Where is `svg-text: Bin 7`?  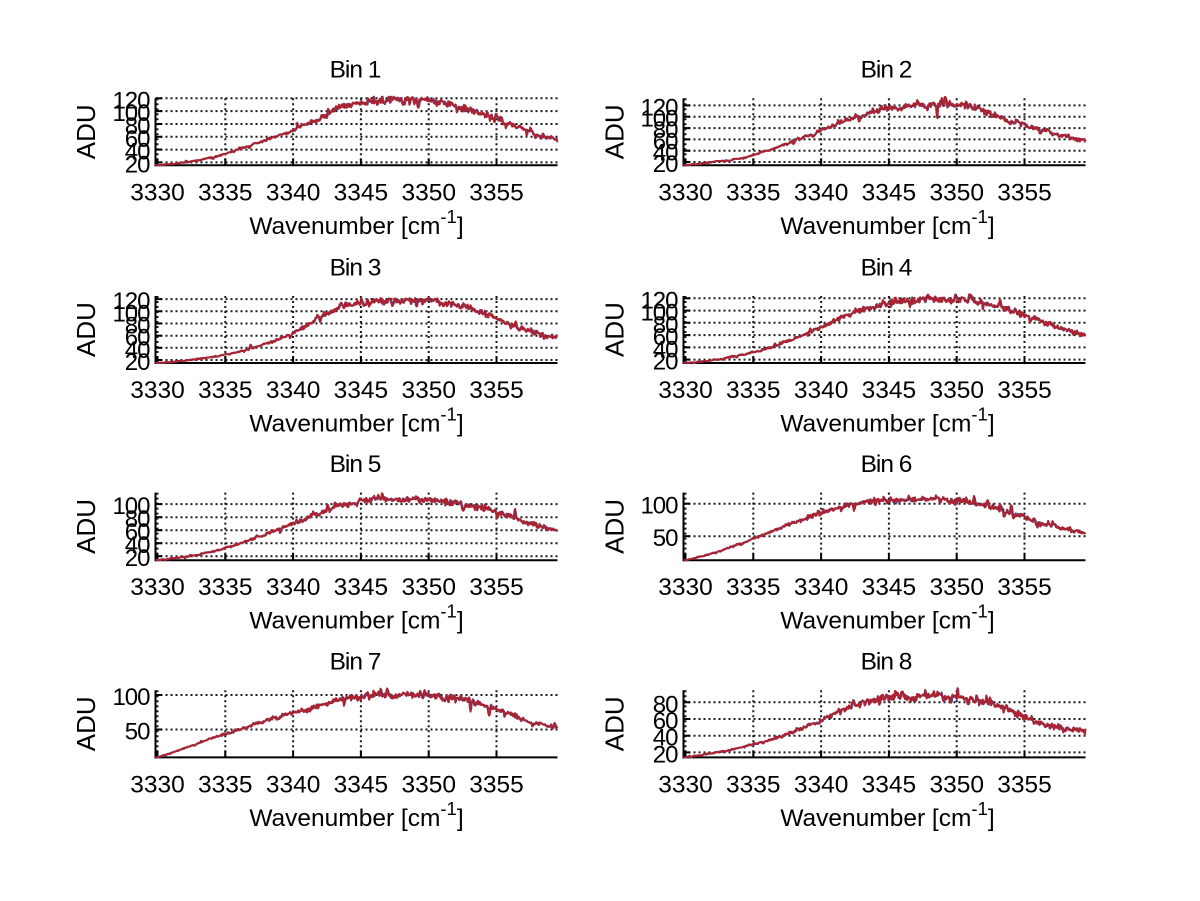
svg-text: Bin 7 is located at coordinates (355, 662).